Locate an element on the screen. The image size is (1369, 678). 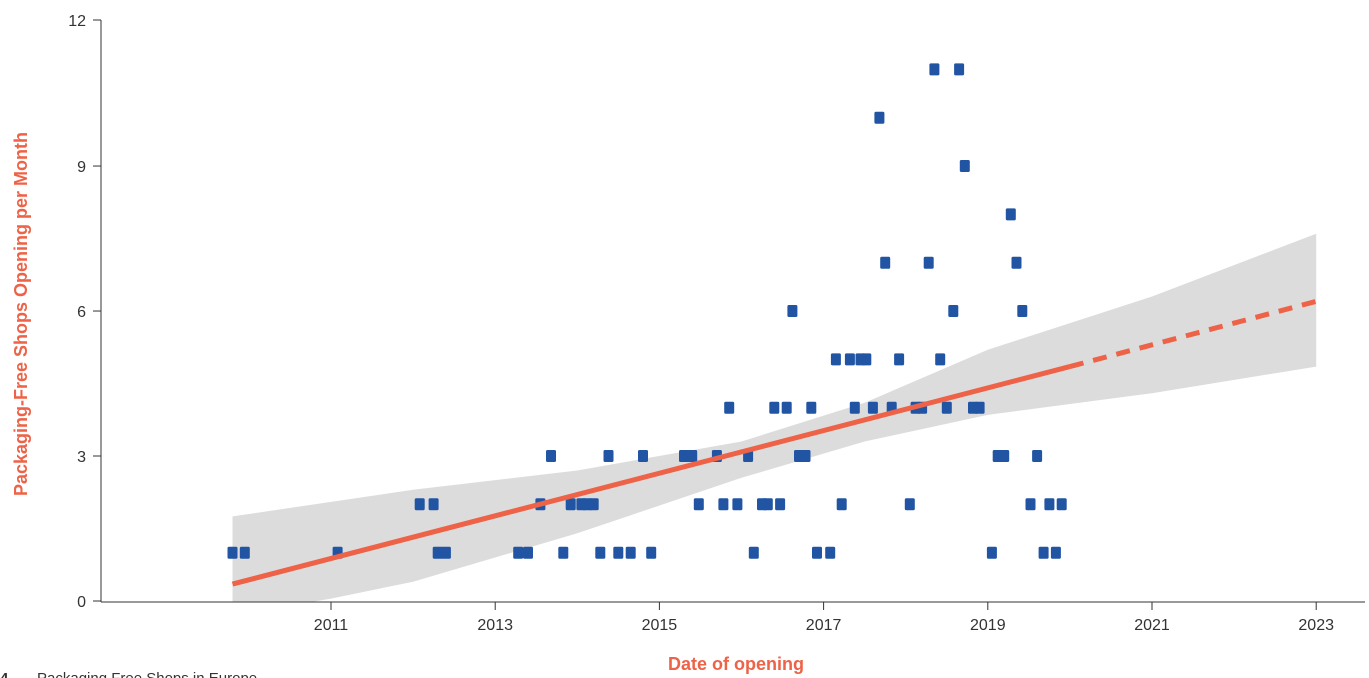
x-tick-labels: 2011 2013 2015 2017 2019 2021 2023 is located at coordinates (824, 618).